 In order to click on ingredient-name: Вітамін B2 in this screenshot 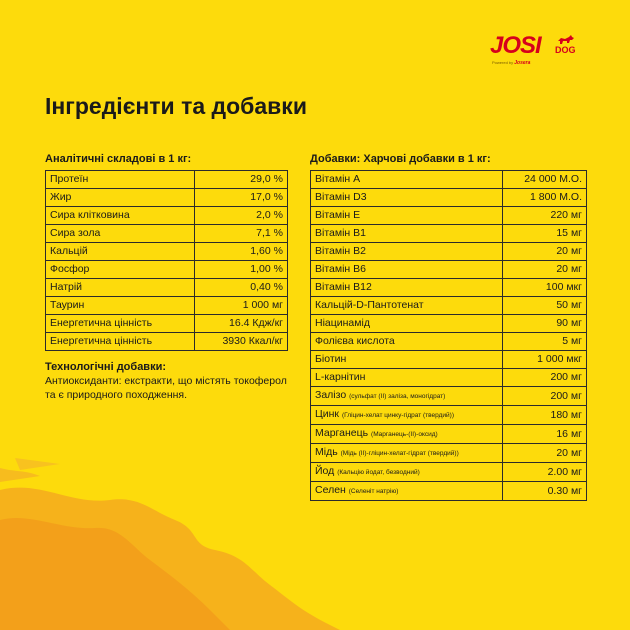, I will do `click(340, 251)`.